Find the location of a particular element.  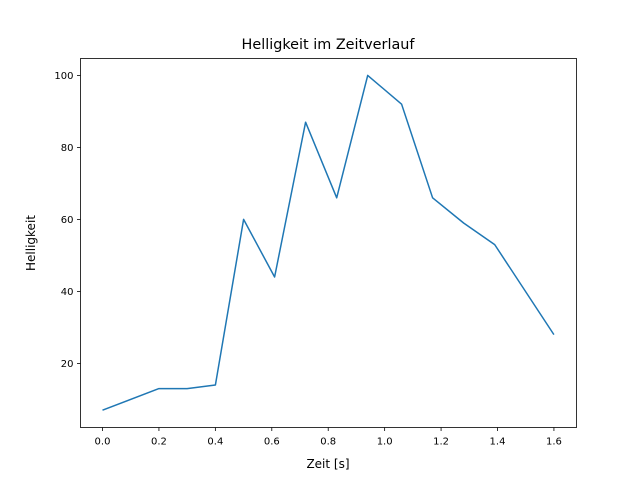

y-tick-label: 100 is located at coordinates (63, 76).